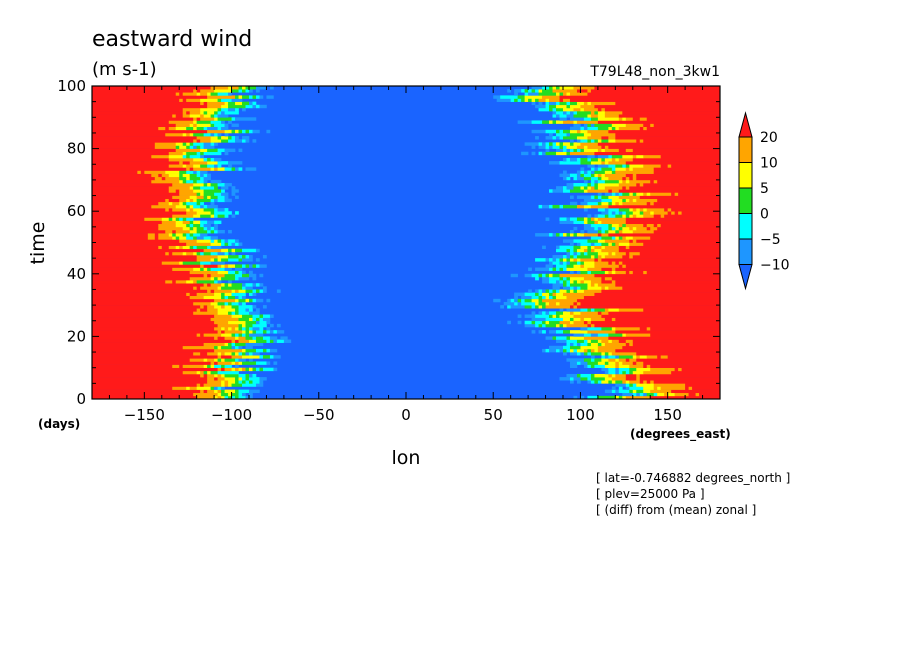  I want to click on colorbar-box, so click(745, 200).